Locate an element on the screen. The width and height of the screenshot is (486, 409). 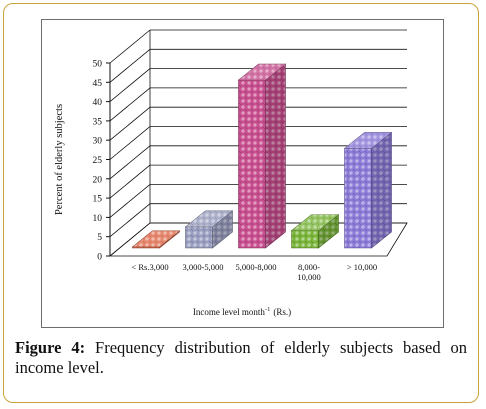
y-tick-label: 10 is located at coordinates (98, 219).